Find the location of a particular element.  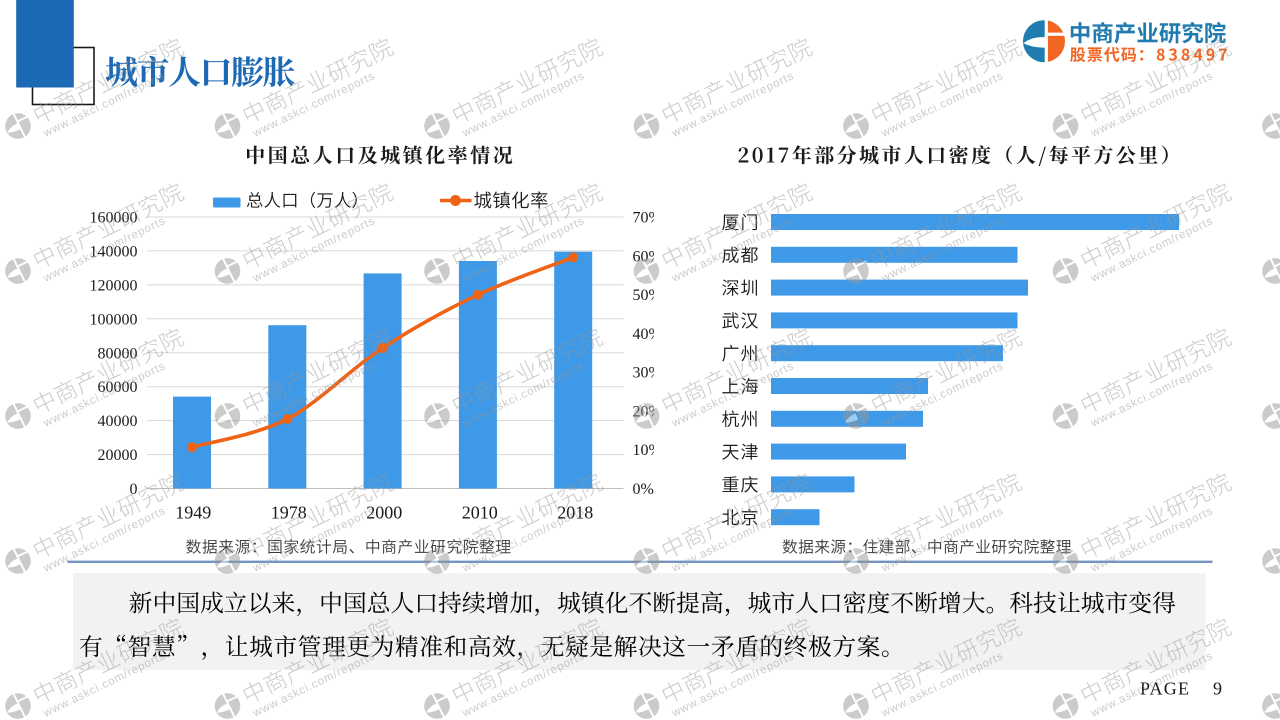

svg-text: 2010 is located at coordinates (480, 513).